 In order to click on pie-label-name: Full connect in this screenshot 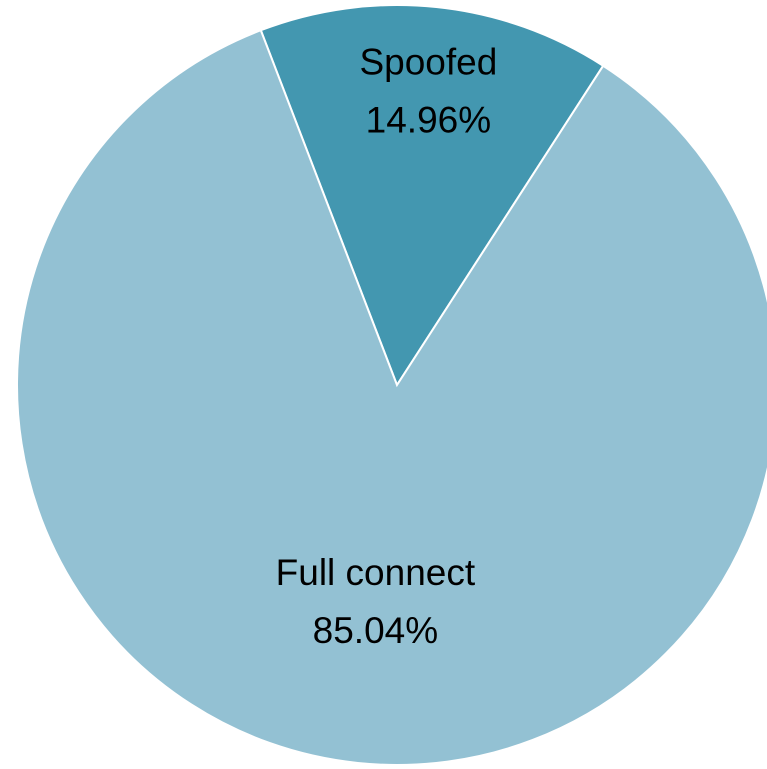, I will do `click(376, 572)`.